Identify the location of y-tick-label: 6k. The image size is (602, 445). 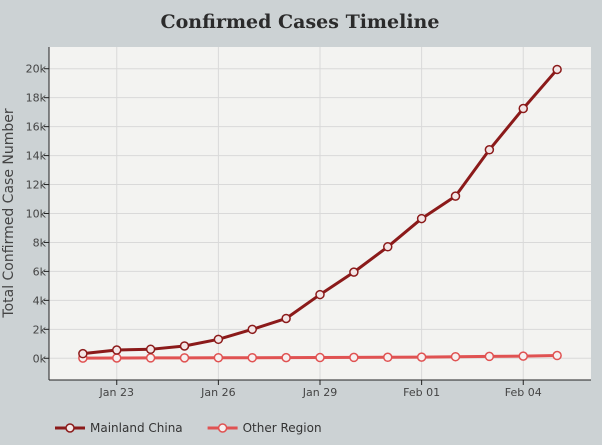
(40, 271).